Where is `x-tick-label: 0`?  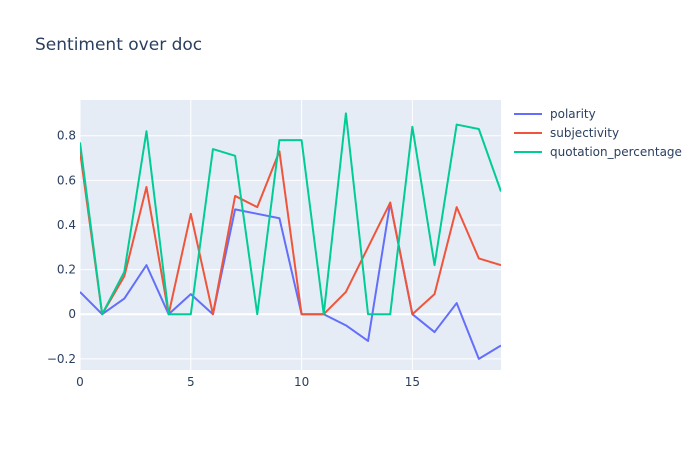
x-tick-label: 0 is located at coordinates (80, 382).